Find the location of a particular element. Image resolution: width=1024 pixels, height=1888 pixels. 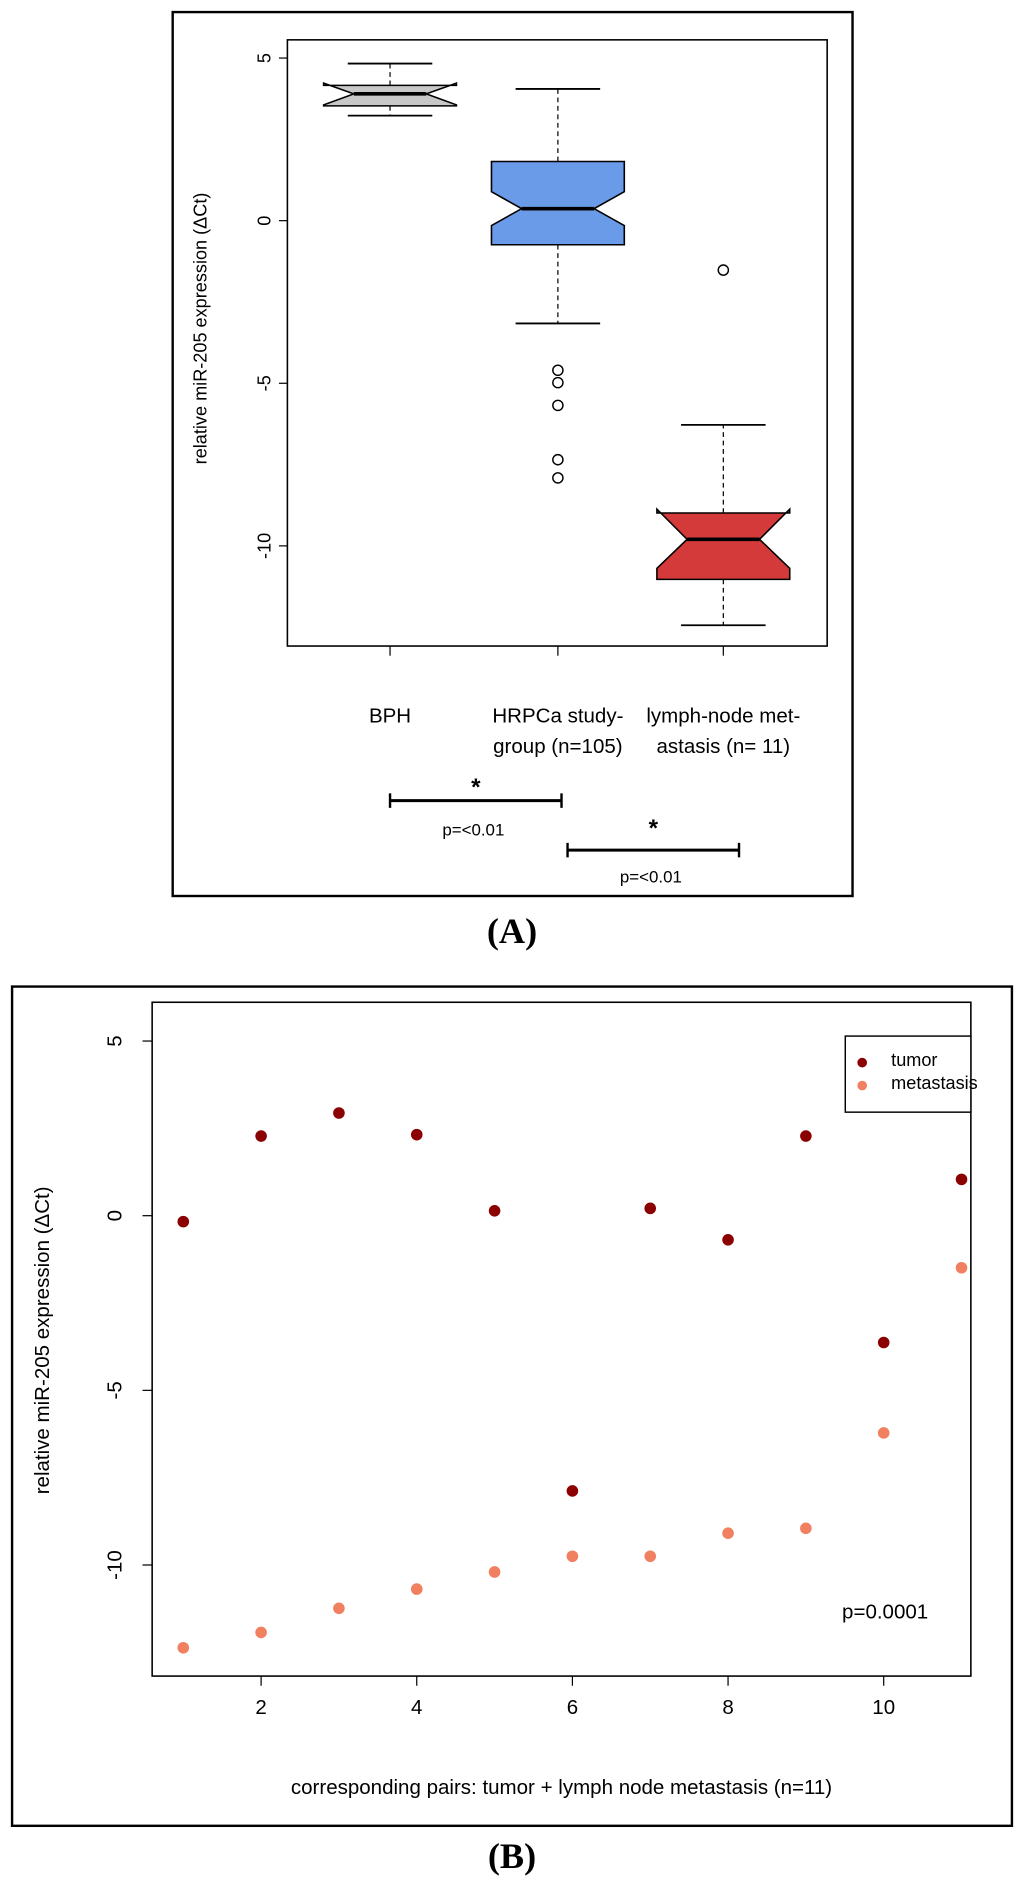

x-tick-label: 4 is located at coordinates (416, 1707).